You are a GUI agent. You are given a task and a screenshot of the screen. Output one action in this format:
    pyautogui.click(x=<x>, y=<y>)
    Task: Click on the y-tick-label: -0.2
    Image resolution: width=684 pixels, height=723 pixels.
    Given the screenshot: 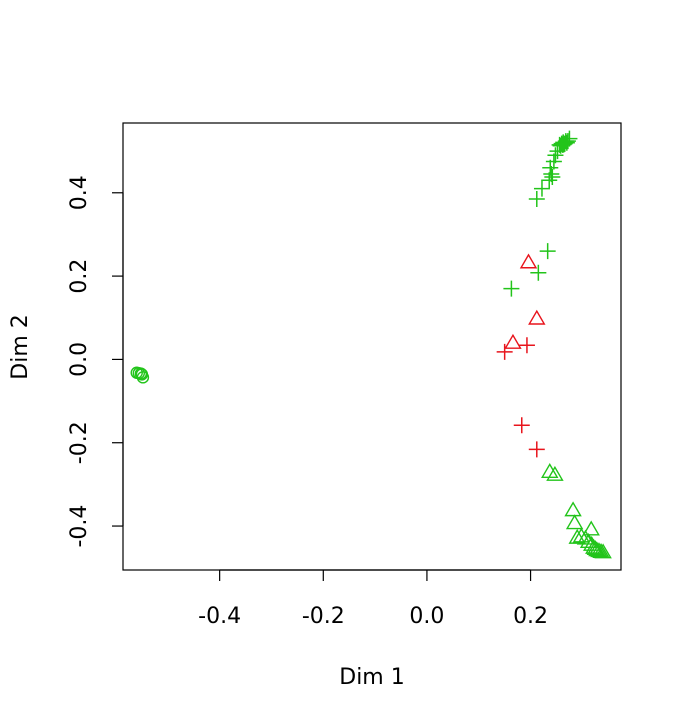 What is the action you would take?
    pyautogui.click(x=79, y=442)
    